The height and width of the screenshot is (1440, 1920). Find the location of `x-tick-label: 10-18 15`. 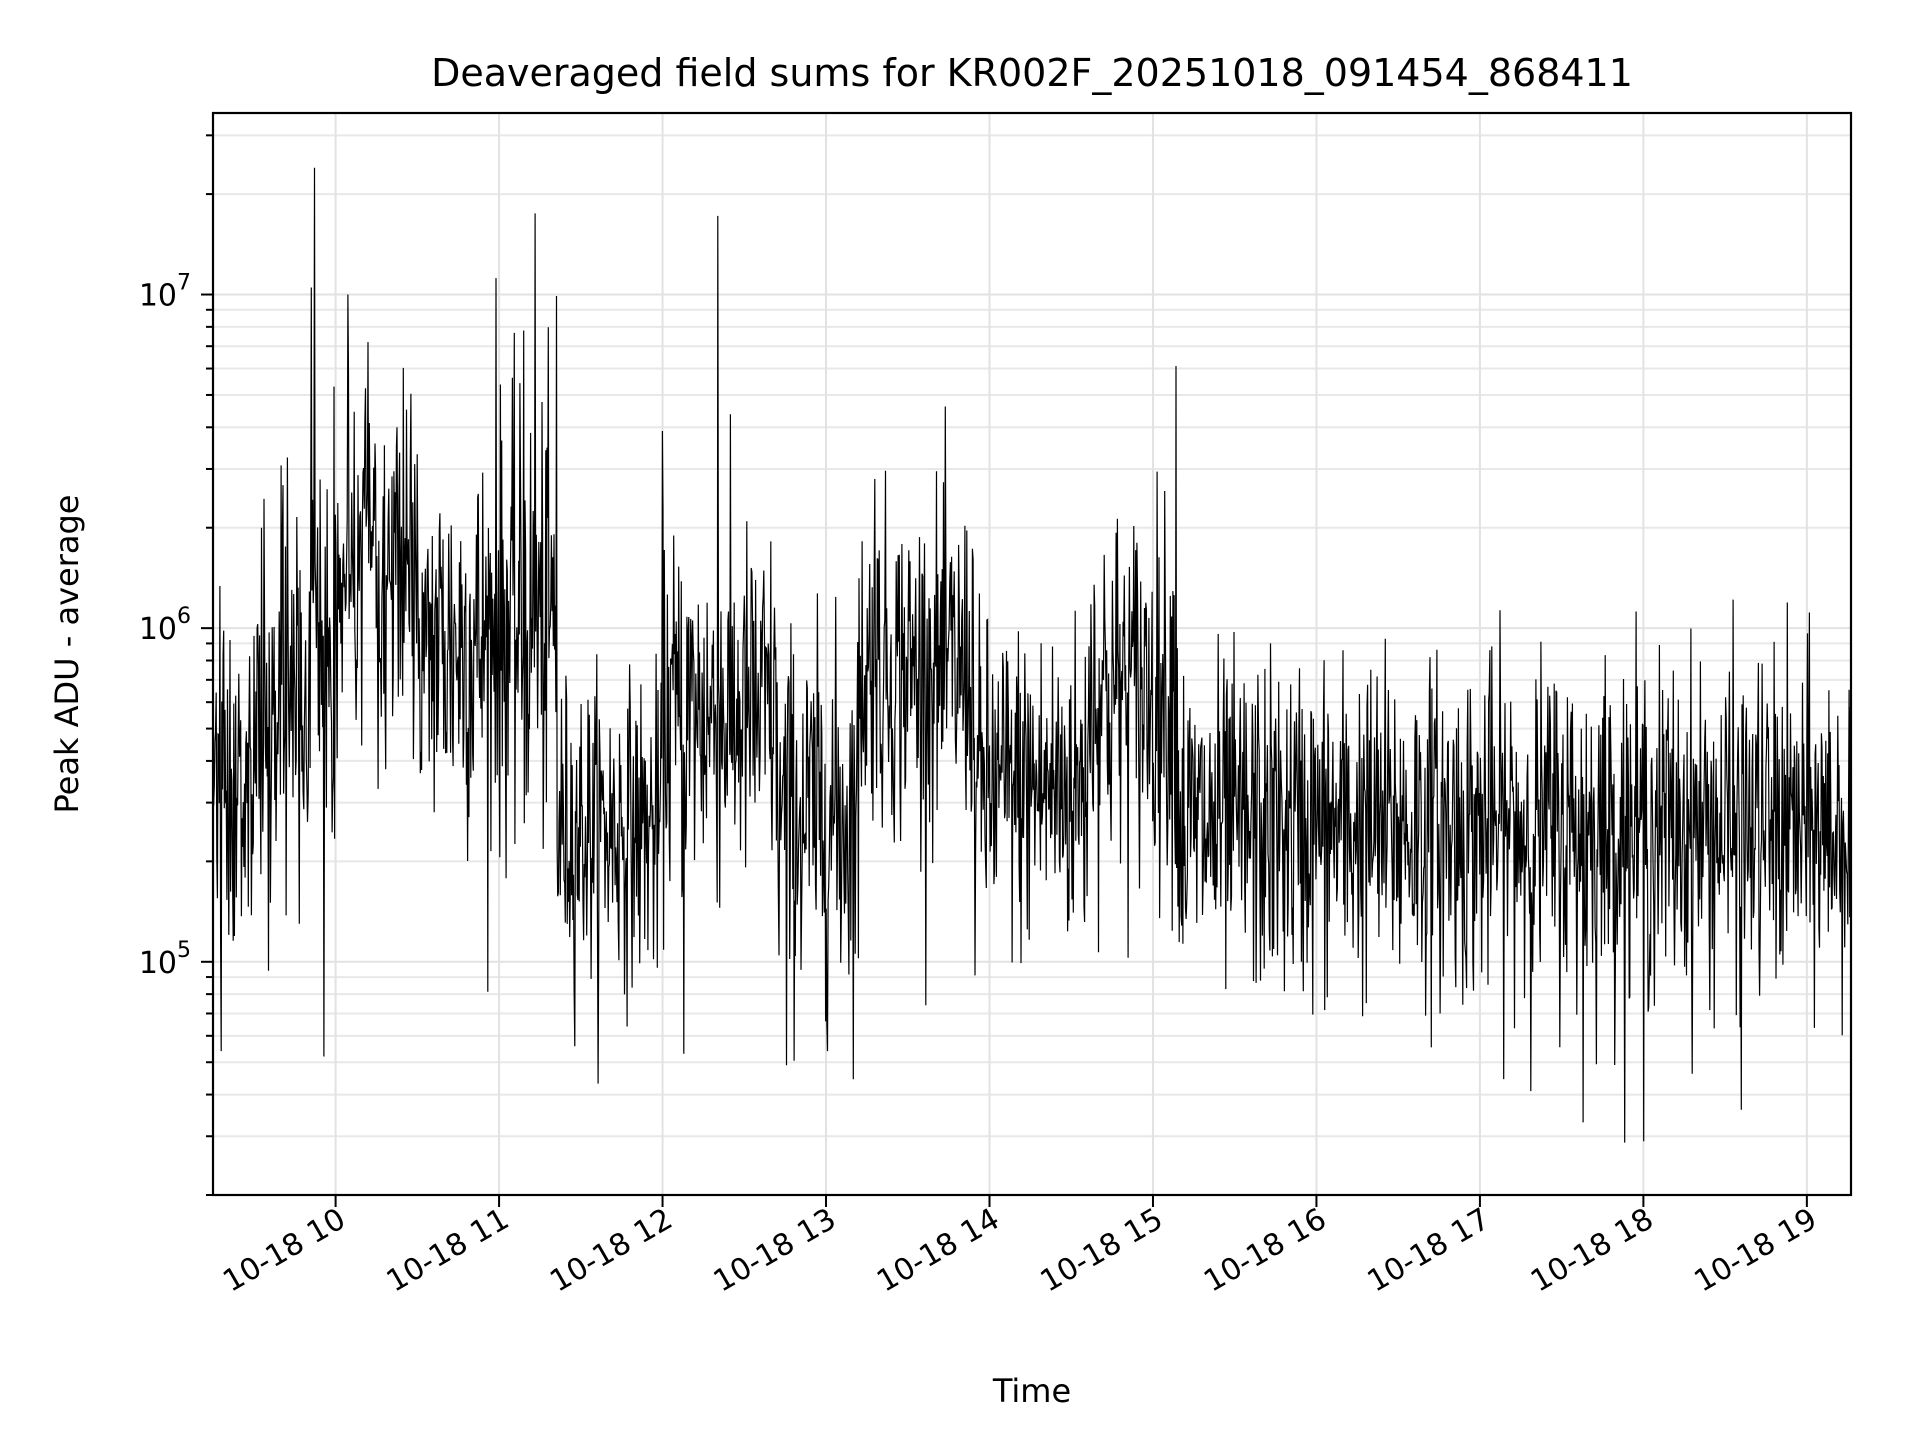

x-tick-label: 10-18 15 is located at coordinates (1102, 1251).